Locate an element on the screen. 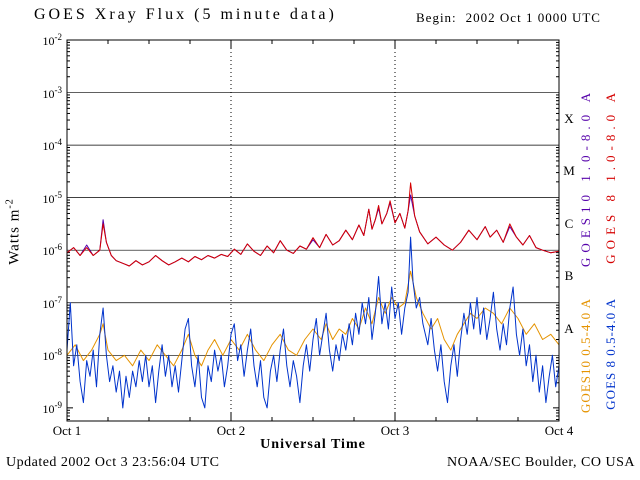  x-axis-title: Universal Time is located at coordinates (313, 444).